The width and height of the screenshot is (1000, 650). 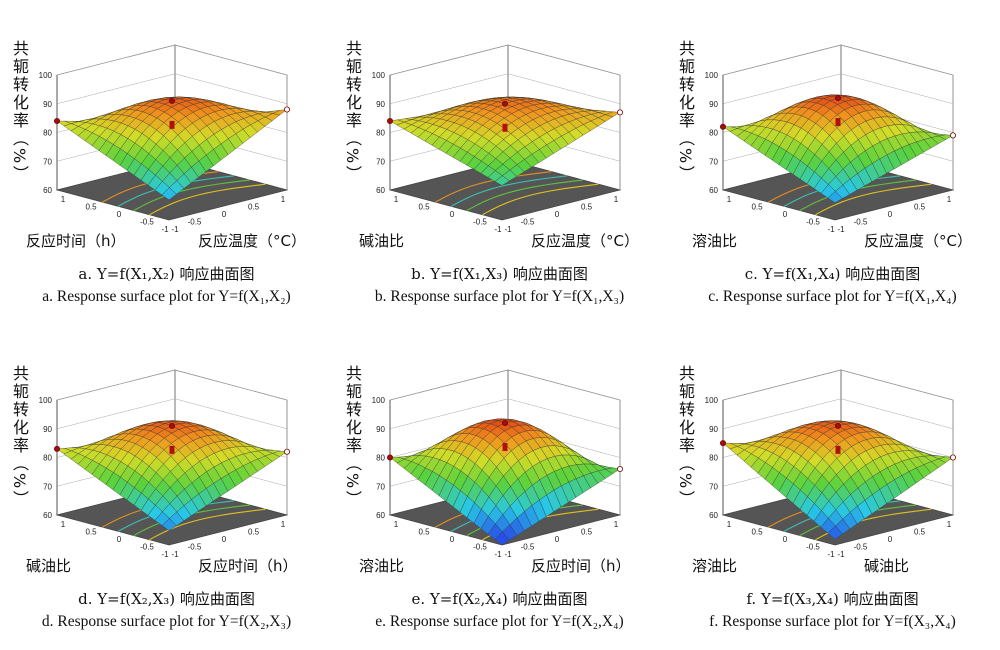 I want to click on z-axis-label: 碱油比, so click(x=887, y=566).